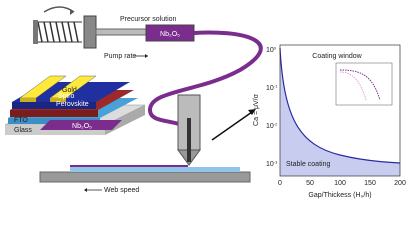  I want to click on x-label: Gap/Thickess (H₀/h), so click(339, 195).